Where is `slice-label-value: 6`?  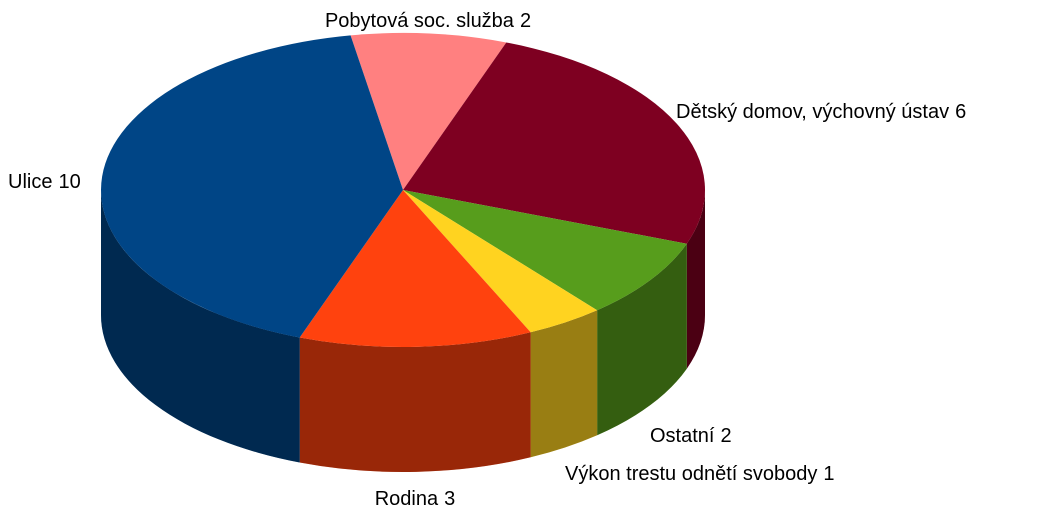 slice-label-value: 6 is located at coordinates (960, 112).